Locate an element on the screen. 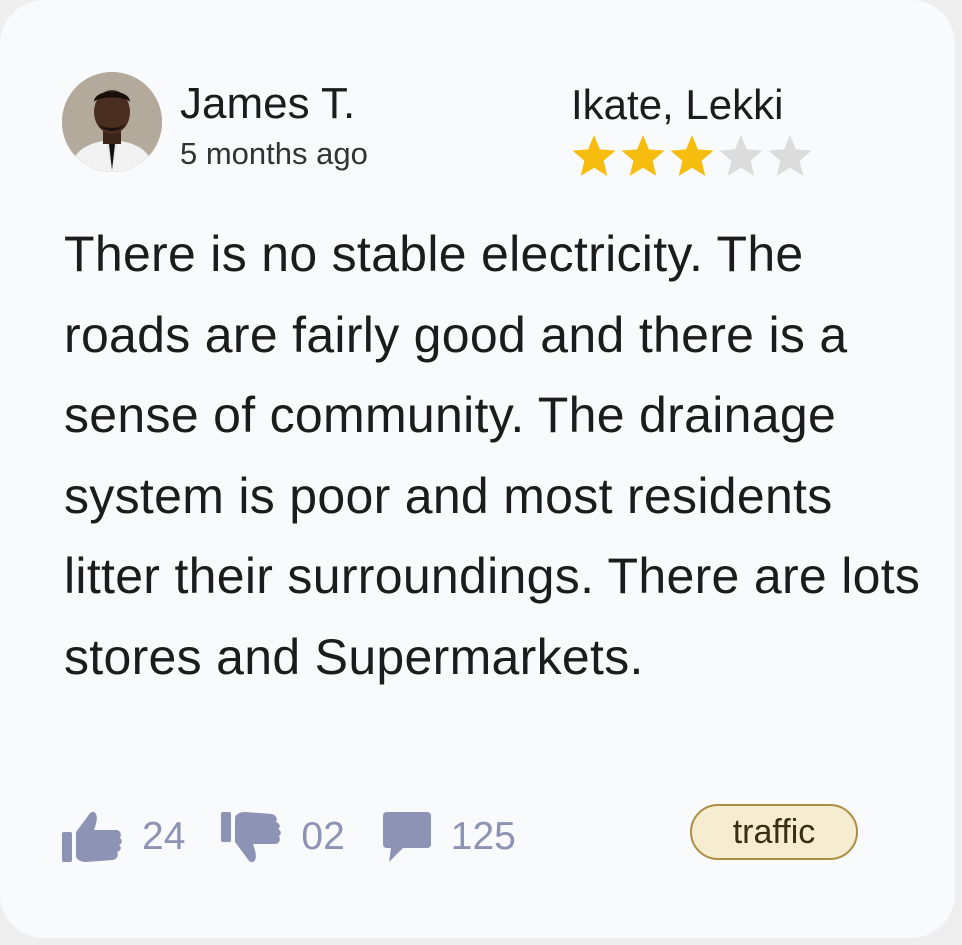  dislike-count: 02 is located at coordinates (323, 836).